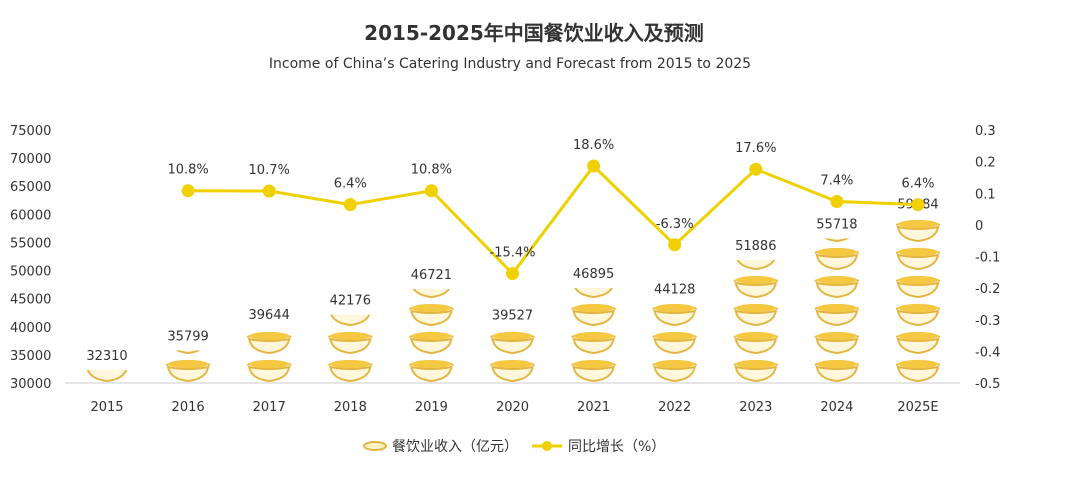 Image resolution: width=1068 pixels, height=492 pixels. Describe the element at coordinates (674, 407) in the screenshot. I see `x-tick-label: 2022` at that location.